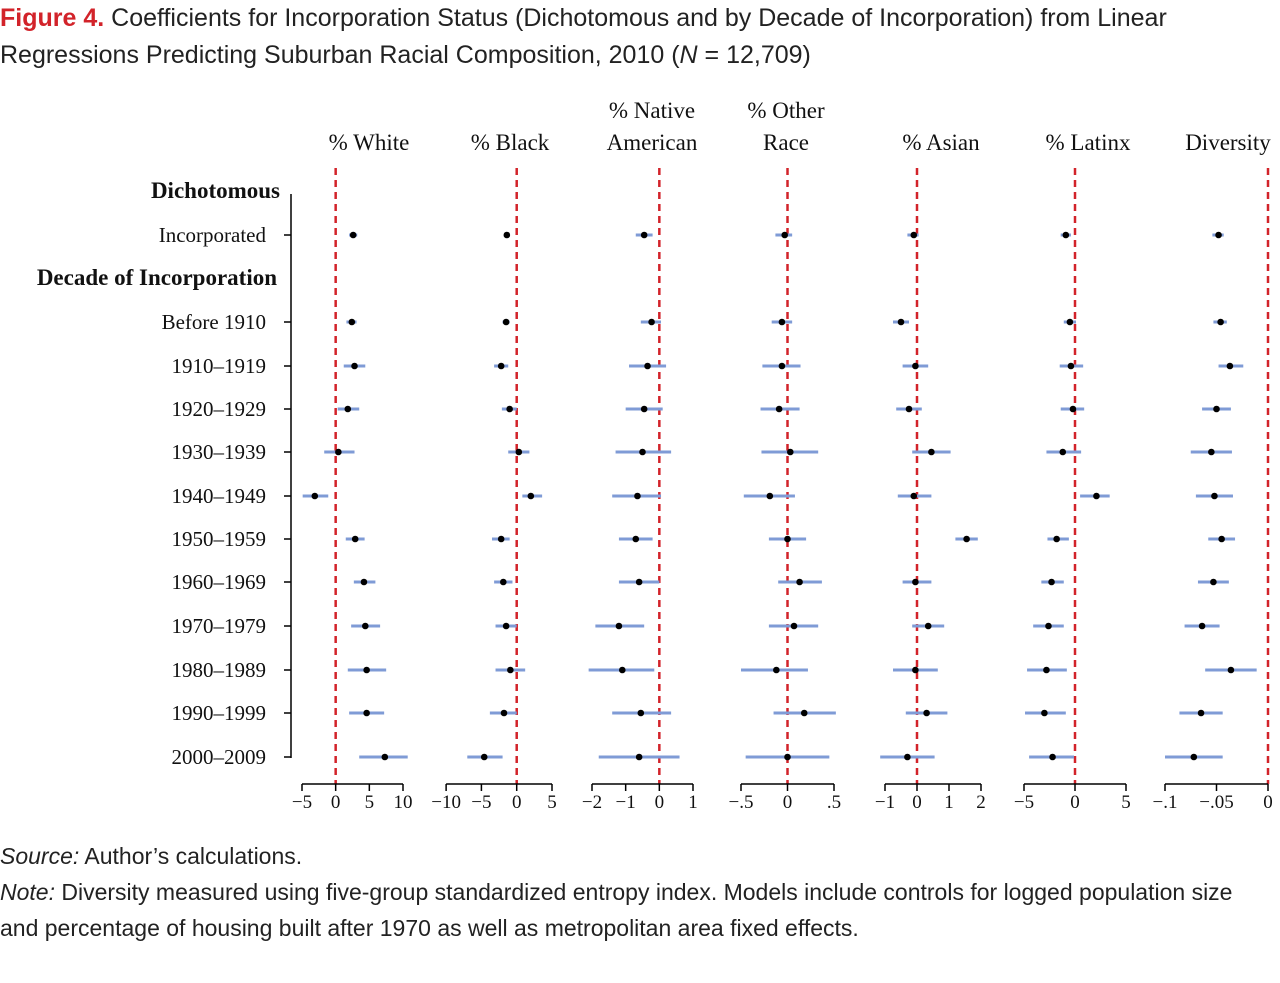 The height and width of the screenshot is (983, 1280). Describe the element at coordinates (786, 110) in the screenshot. I see `panel-title: % Other` at that location.